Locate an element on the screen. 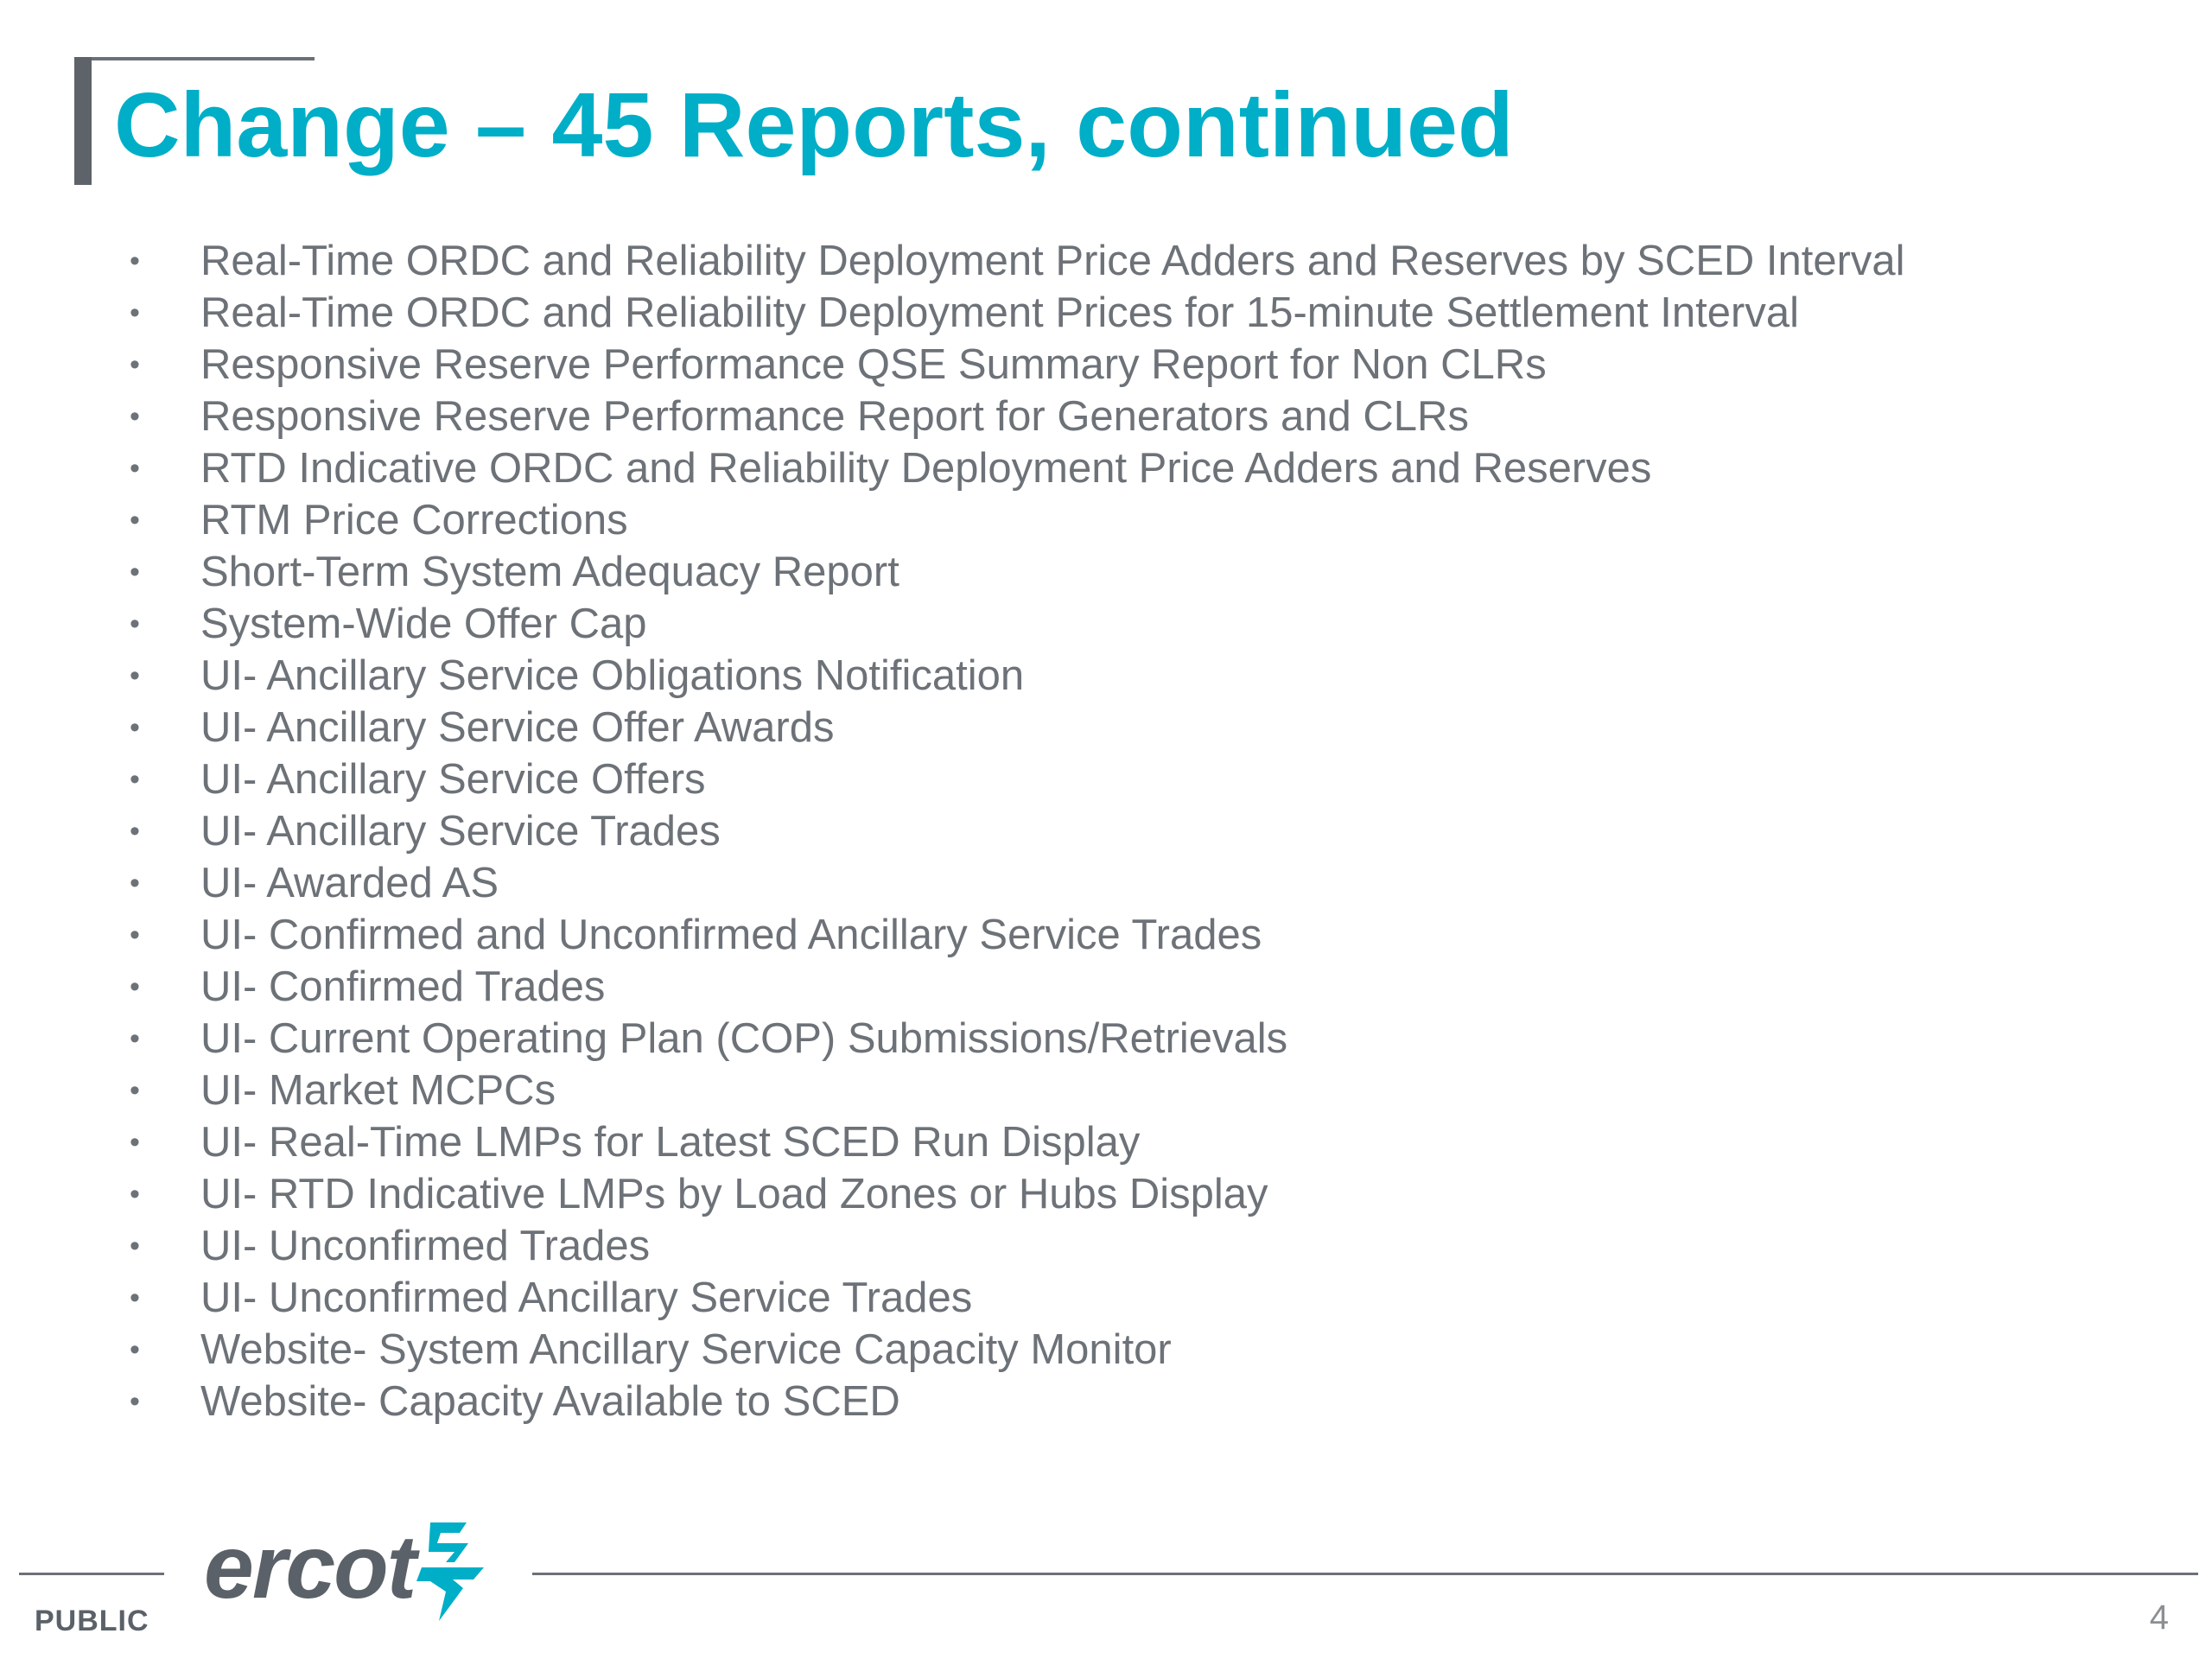 Image resolution: width=2212 pixels, height=1659 pixels. report-list-item: • UI- Ancillary Service Offer Awards is located at coordinates (1013, 727).